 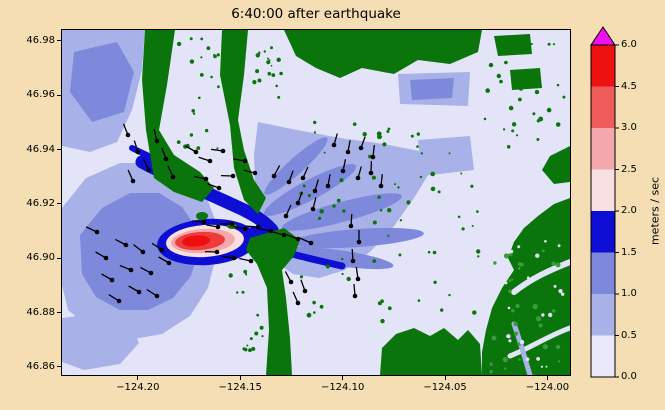 What do you see at coordinates (629, 169) in the screenshot?
I see `colorbar-tick-label: 2.5` at bounding box center [629, 169].